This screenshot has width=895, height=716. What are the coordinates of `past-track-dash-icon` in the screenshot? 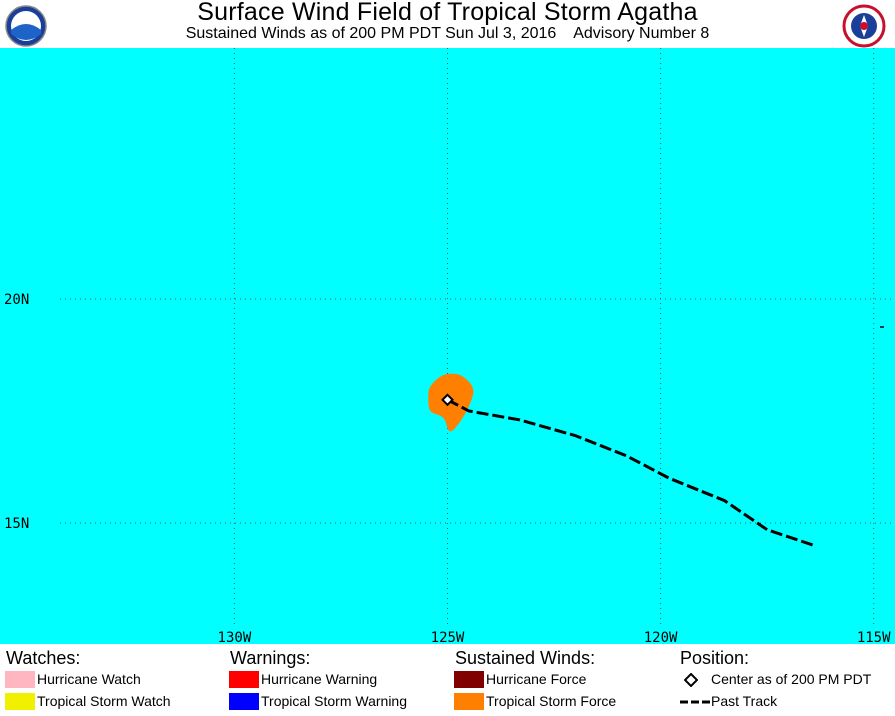 It's located at (695, 702).